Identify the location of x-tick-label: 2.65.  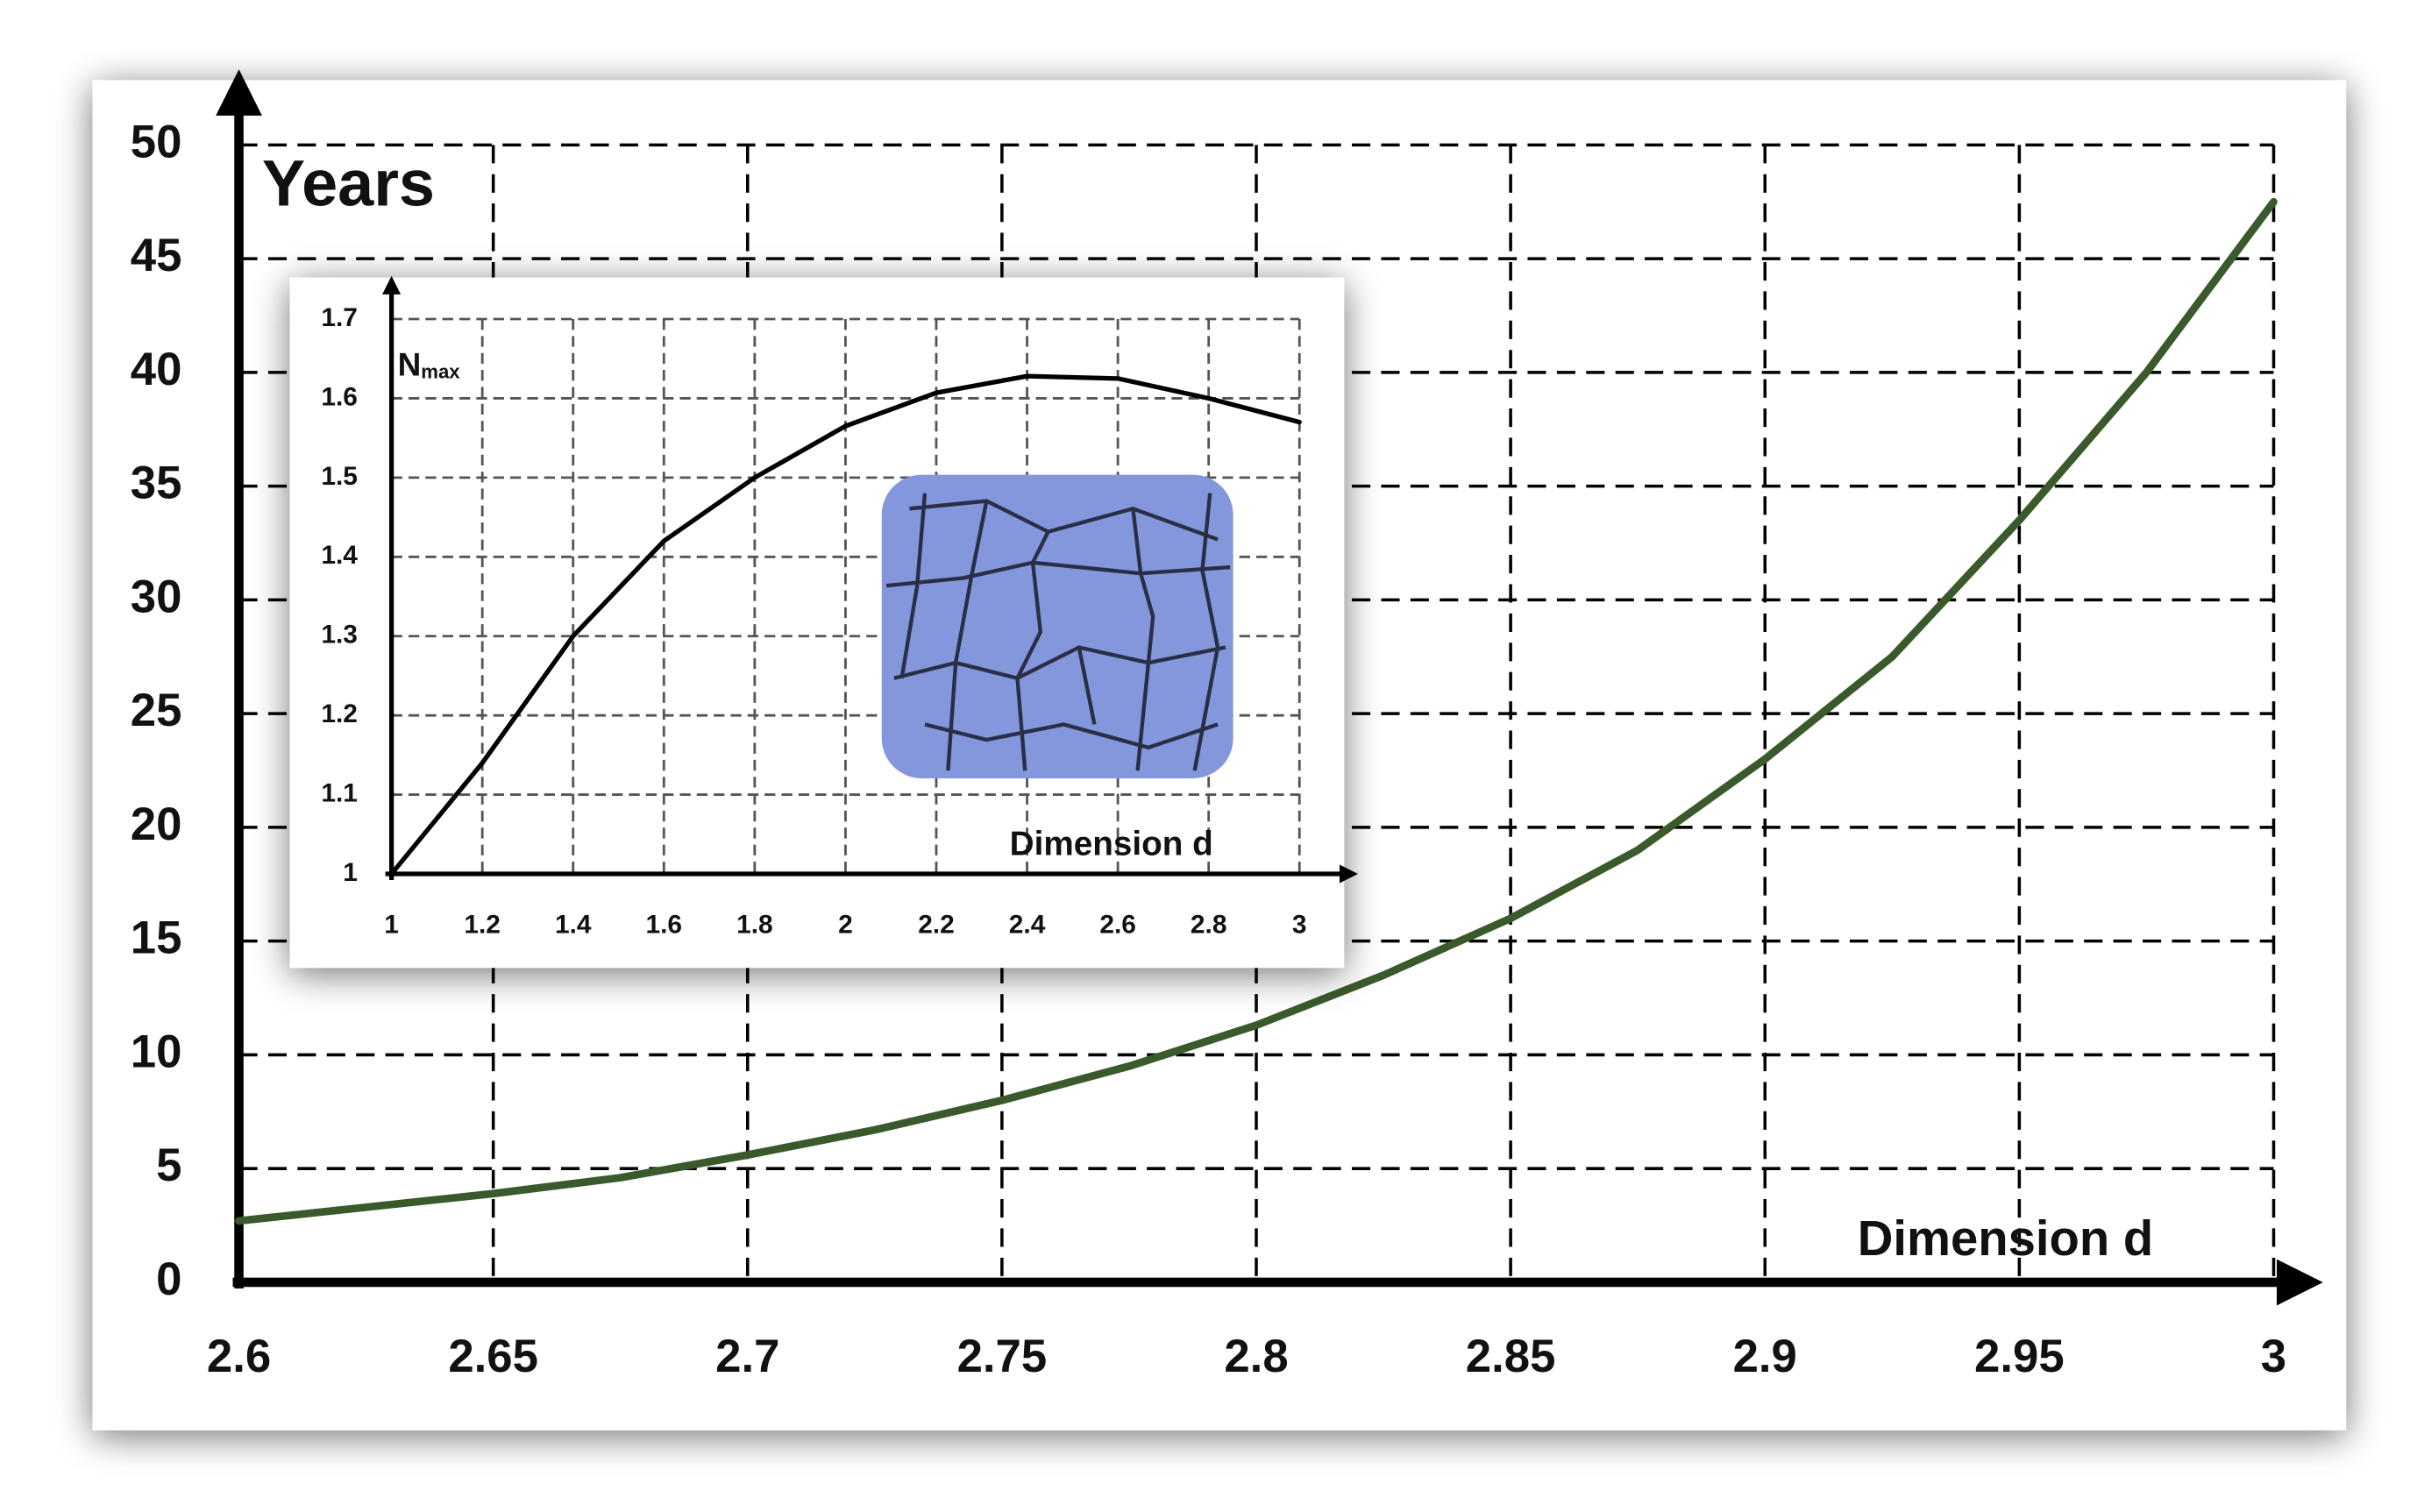
(493, 1356).